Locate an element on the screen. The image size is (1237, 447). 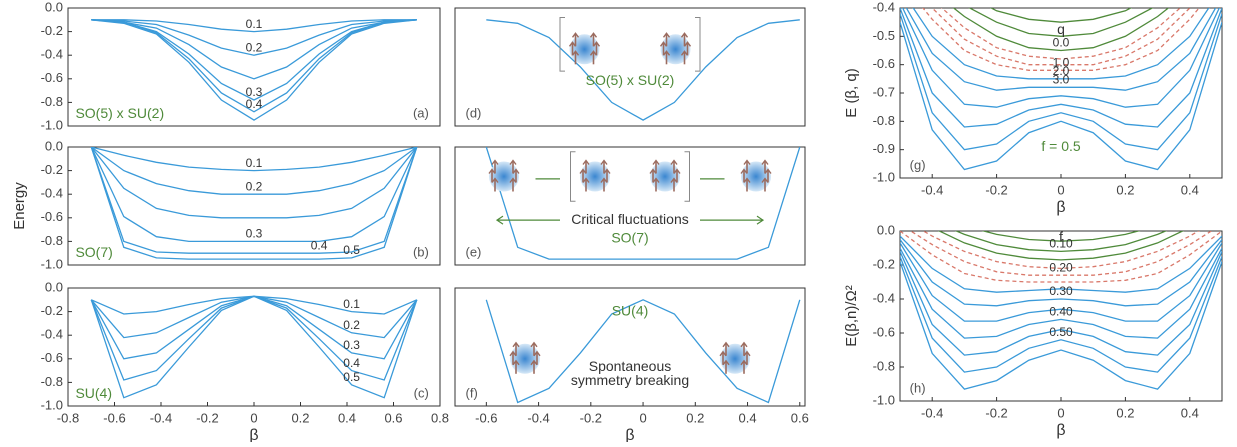
annotation: Spontaneous is located at coordinates (630, 366).